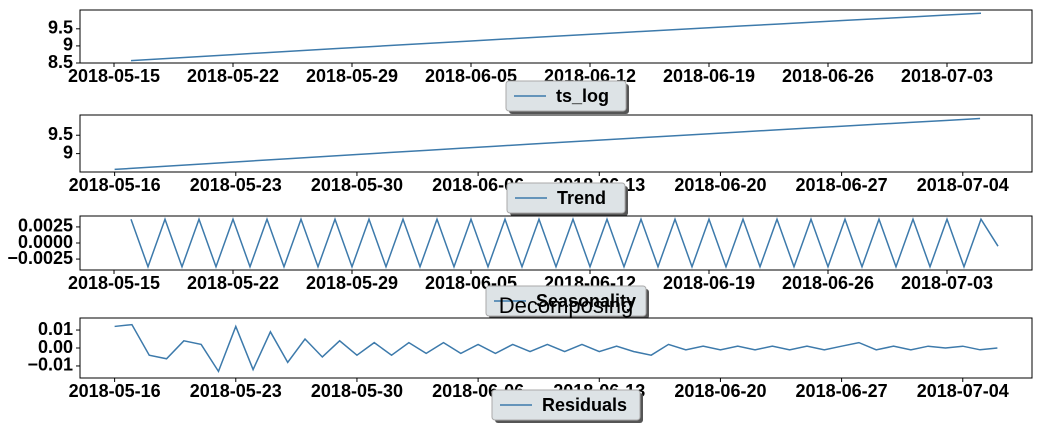 This screenshot has width=1055, height=426. I want to click on y-tick-label: 8.5, so click(60, 62).